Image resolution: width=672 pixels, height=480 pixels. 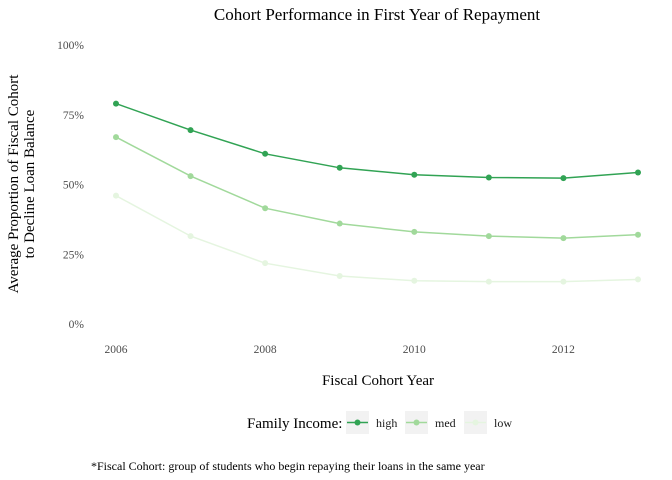 What do you see at coordinates (377, 140) in the screenshot?
I see `series-line-high` at bounding box center [377, 140].